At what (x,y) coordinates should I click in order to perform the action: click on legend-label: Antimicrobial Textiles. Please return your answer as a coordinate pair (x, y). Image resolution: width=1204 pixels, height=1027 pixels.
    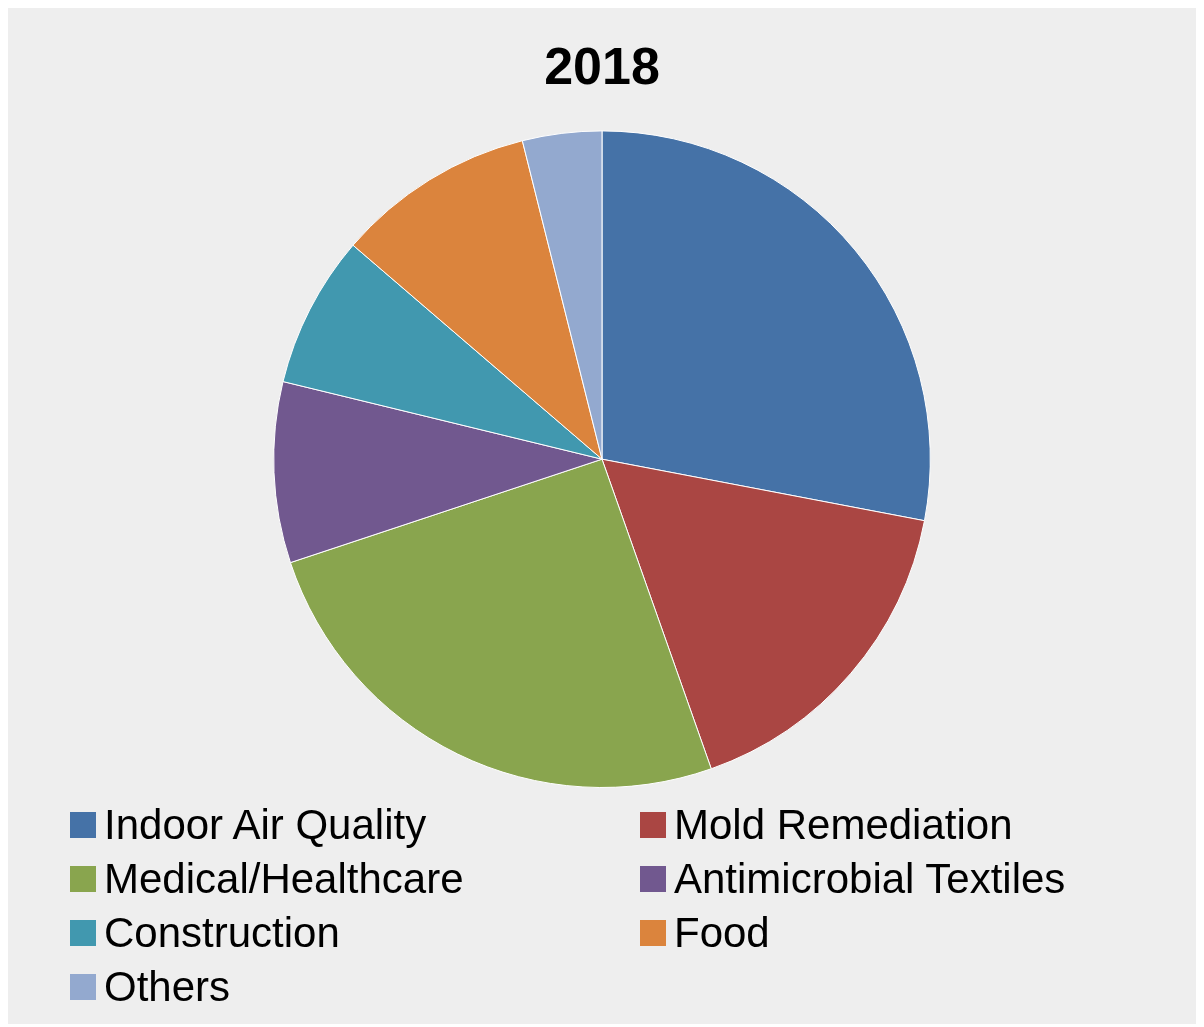
    Looking at the image, I should click on (870, 879).